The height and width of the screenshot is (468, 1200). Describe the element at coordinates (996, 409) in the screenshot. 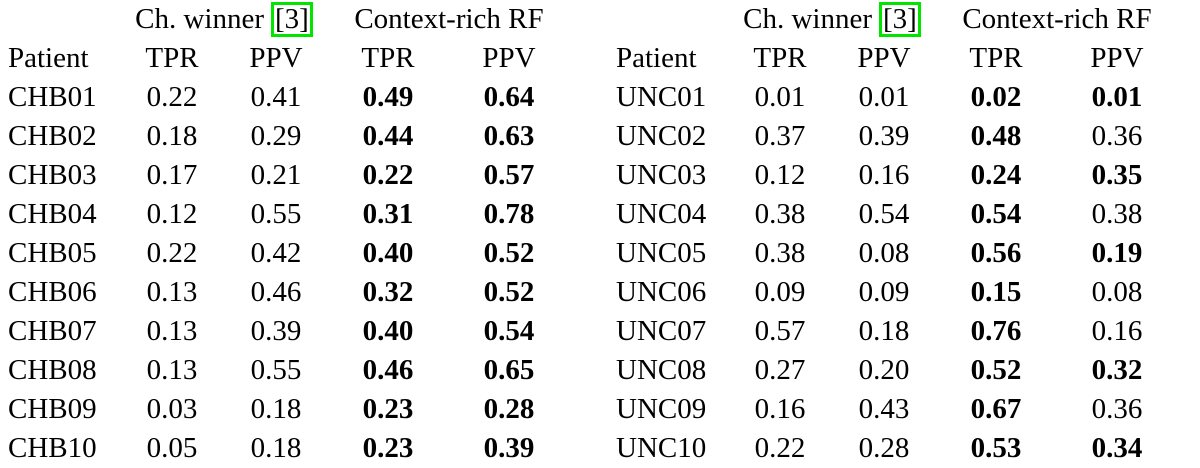

I see `value-cell: 0.67` at that location.